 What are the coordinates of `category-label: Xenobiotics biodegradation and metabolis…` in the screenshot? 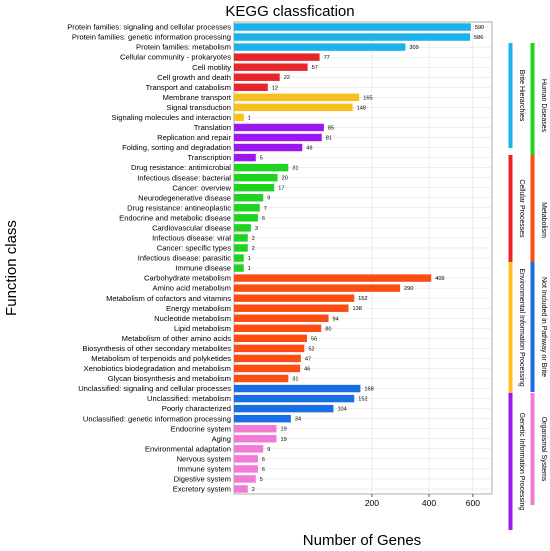 It's located at (157, 368).